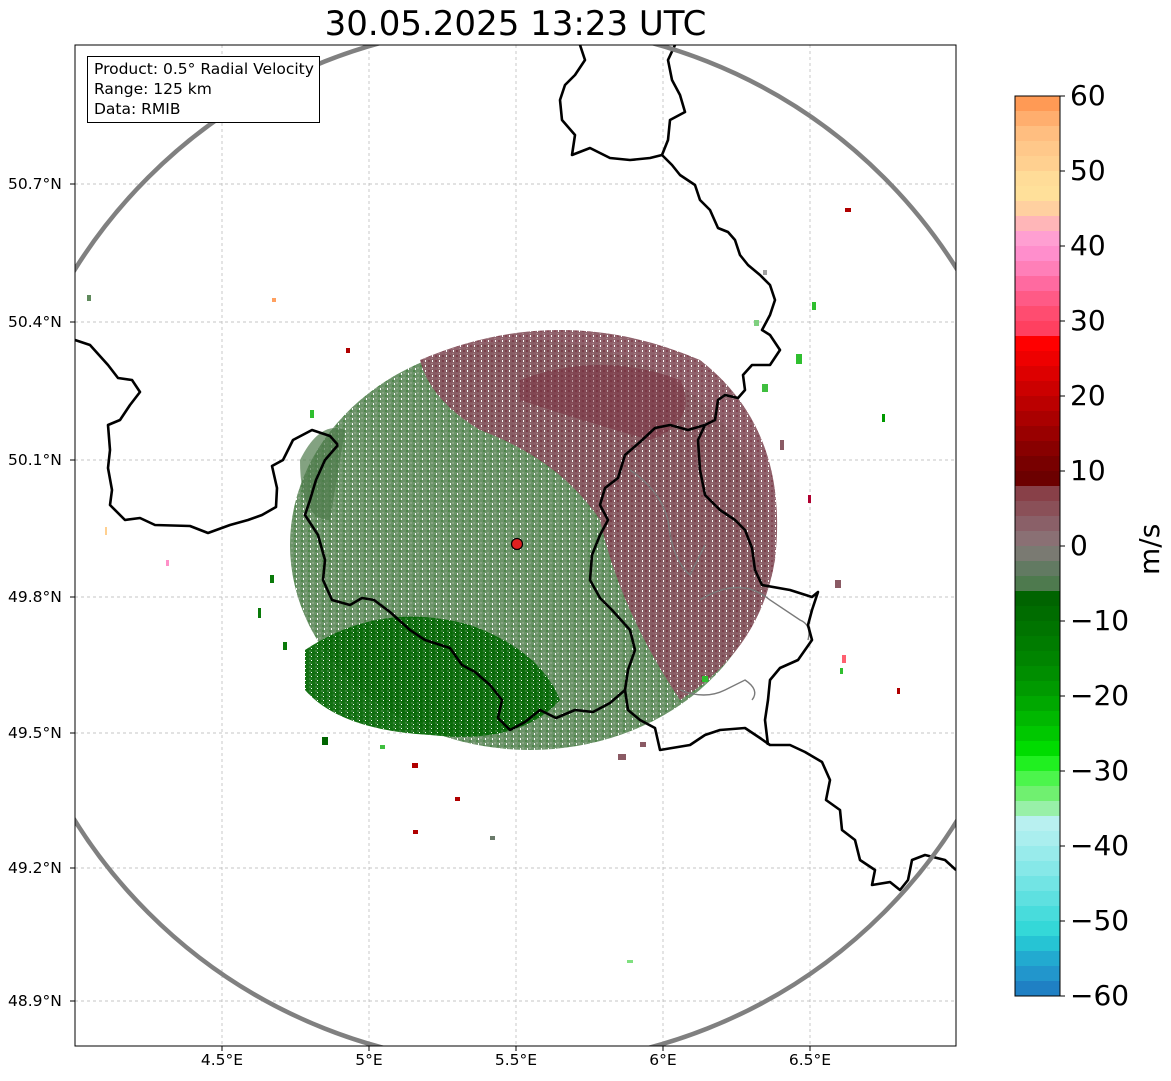  Describe the element at coordinates (1100, 620) in the screenshot. I see `colorbar-tick-label: −10` at that location.